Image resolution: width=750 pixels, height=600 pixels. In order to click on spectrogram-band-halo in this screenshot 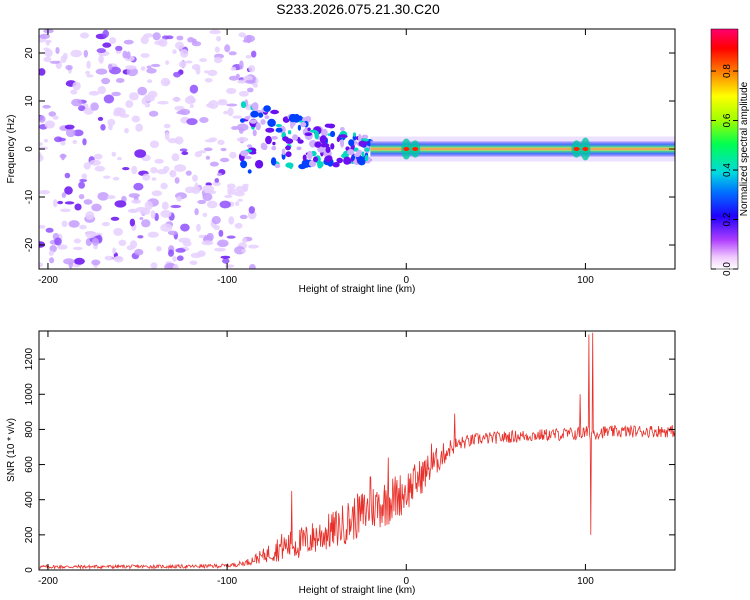, I will do `click(522, 149)`.